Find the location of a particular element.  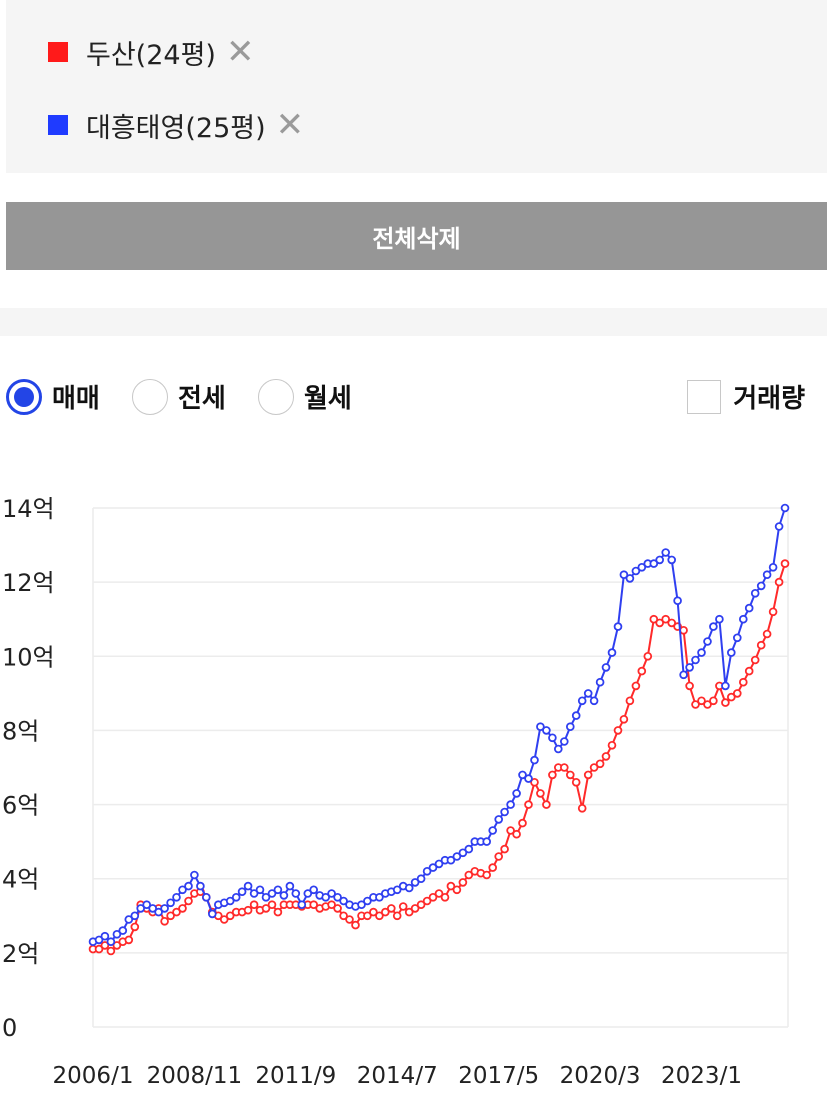

radio-selected-icon is located at coordinates (24, 396).